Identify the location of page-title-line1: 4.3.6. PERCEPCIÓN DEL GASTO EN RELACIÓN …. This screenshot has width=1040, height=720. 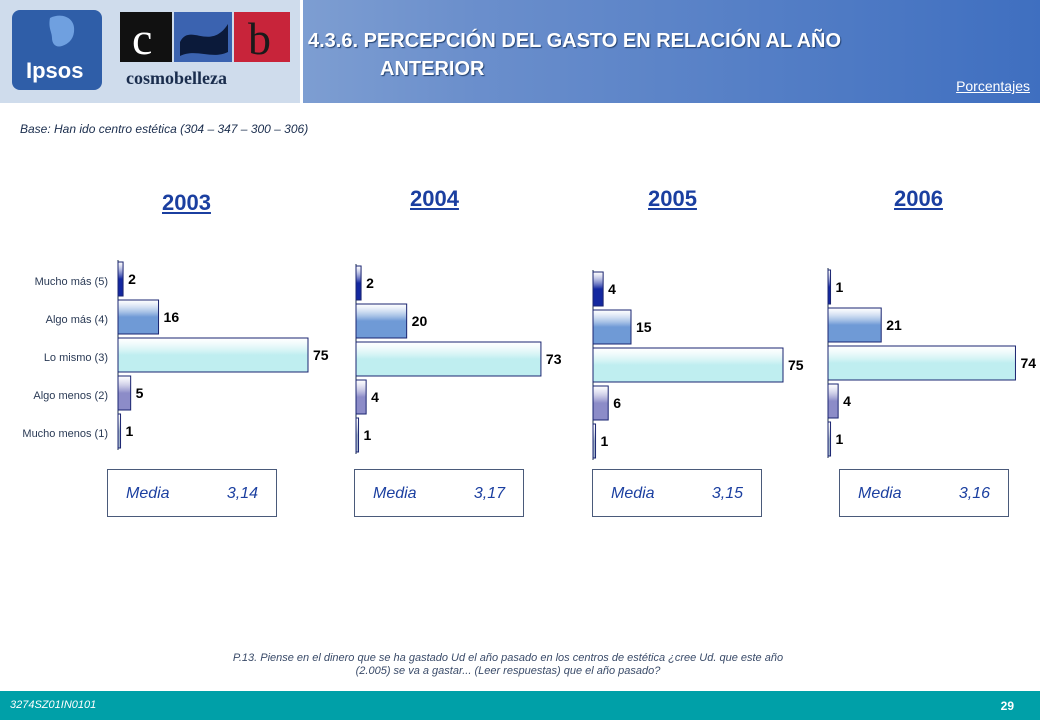
(575, 41).